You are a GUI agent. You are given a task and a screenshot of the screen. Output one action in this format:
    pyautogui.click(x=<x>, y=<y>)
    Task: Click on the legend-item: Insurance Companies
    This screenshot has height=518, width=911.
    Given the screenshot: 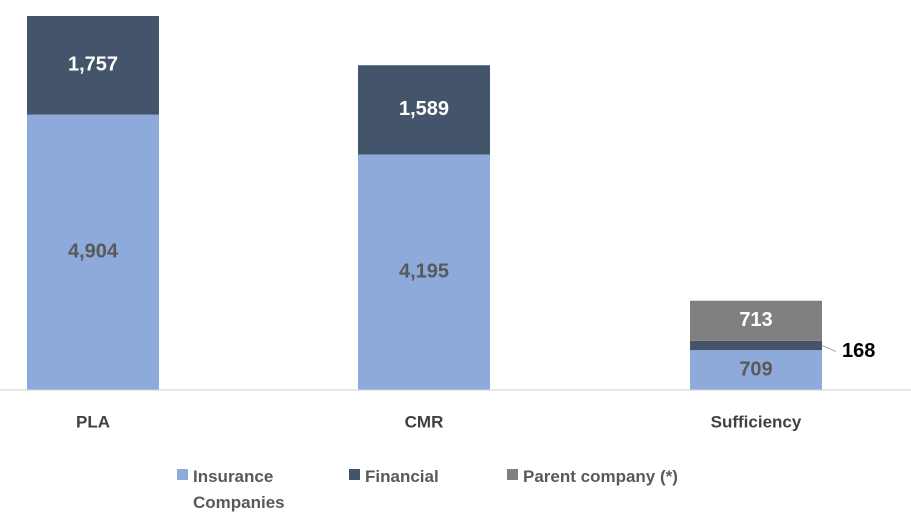 What is the action you would take?
    pyautogui.click(x=232, y=490)
    